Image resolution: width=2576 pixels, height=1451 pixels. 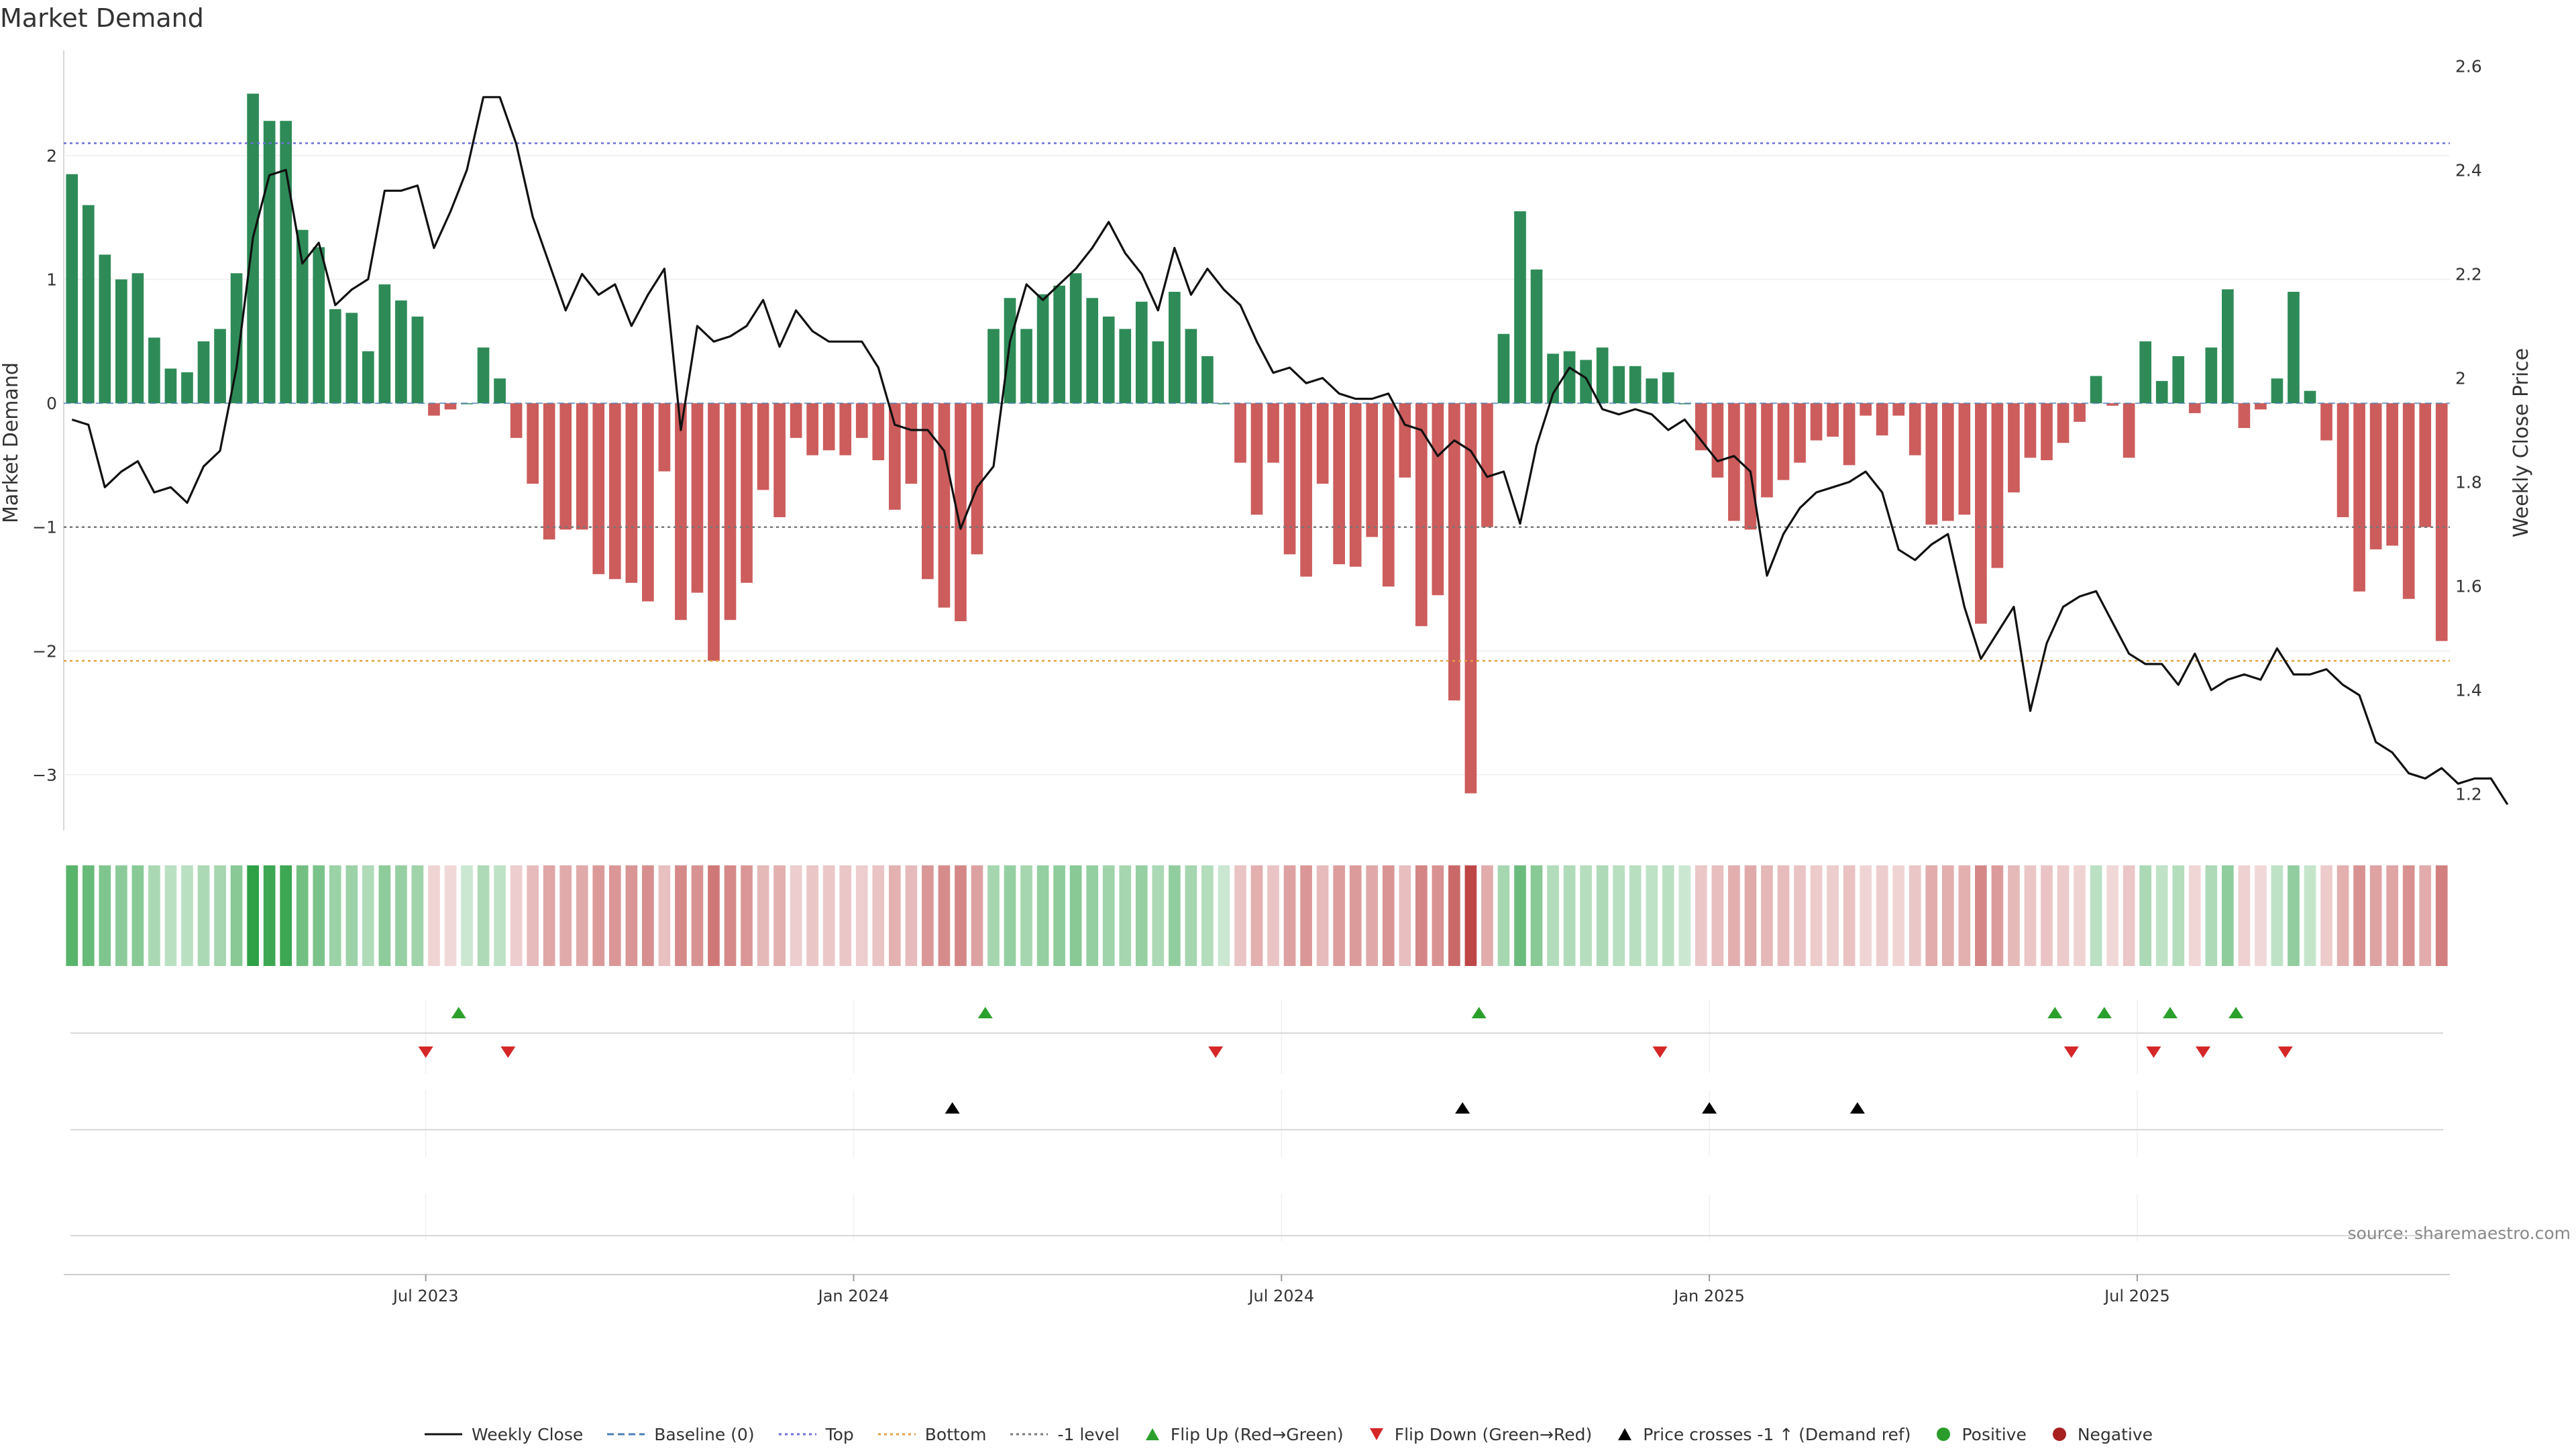 What do you see at coordinates (2468, 482) in the screenshot?
I see `y2-tick-label: 1.8` at bounding box center [2468, 482].